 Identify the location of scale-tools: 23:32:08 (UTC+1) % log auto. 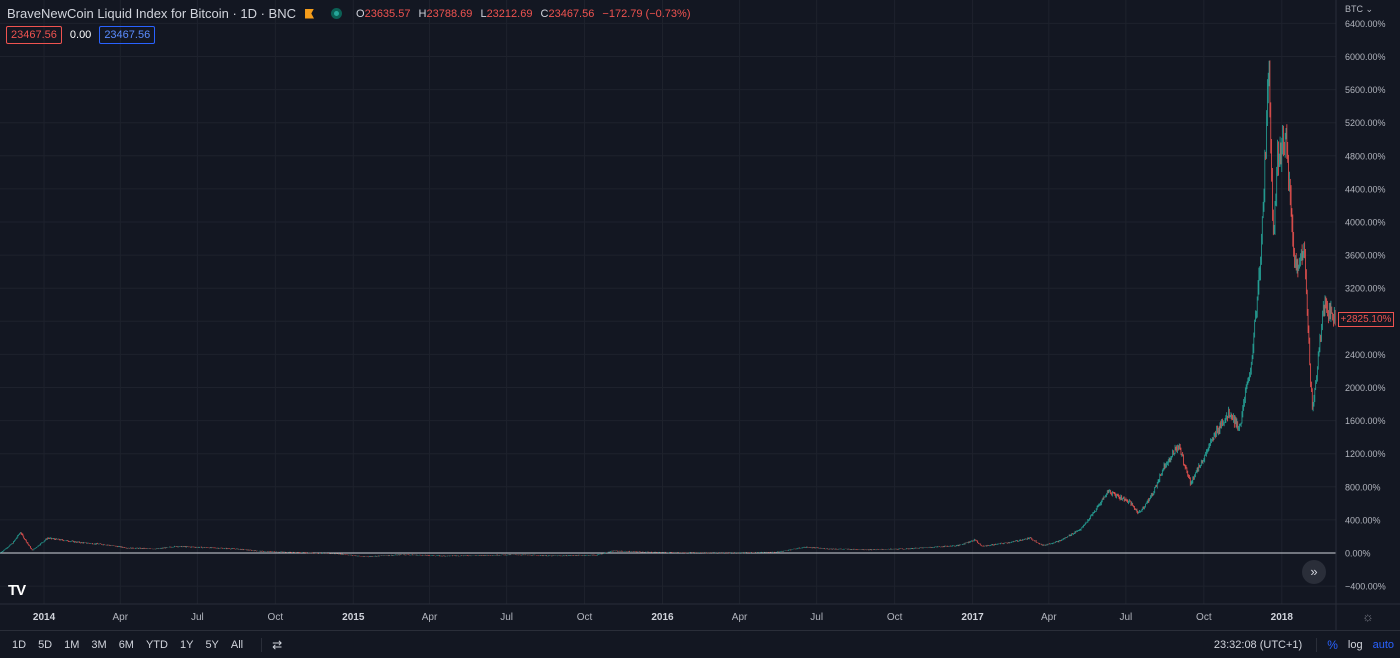
(1304, 645).